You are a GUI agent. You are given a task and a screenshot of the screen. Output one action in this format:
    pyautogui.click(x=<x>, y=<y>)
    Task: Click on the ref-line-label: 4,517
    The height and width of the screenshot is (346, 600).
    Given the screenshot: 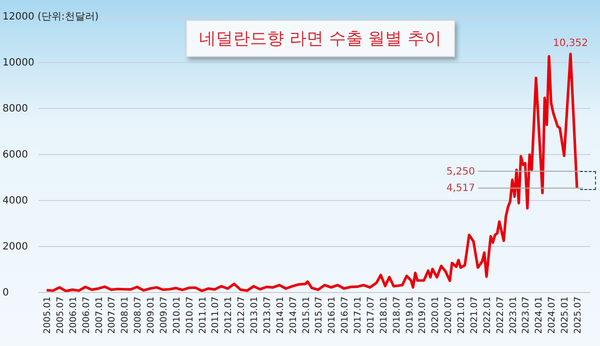 What is the action you would take?
    pyautogui.click(x=460, y=188)
    